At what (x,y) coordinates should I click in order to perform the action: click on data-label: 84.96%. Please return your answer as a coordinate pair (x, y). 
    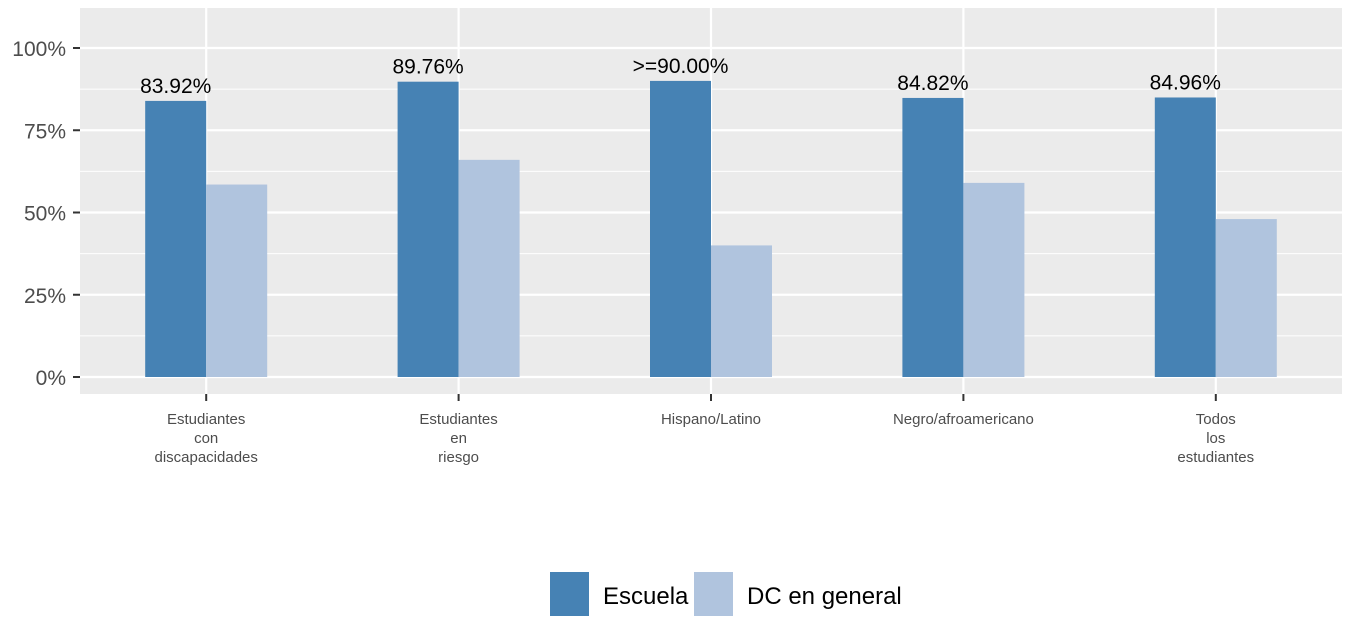
    Looking at the image, I should click on (1185, 82).